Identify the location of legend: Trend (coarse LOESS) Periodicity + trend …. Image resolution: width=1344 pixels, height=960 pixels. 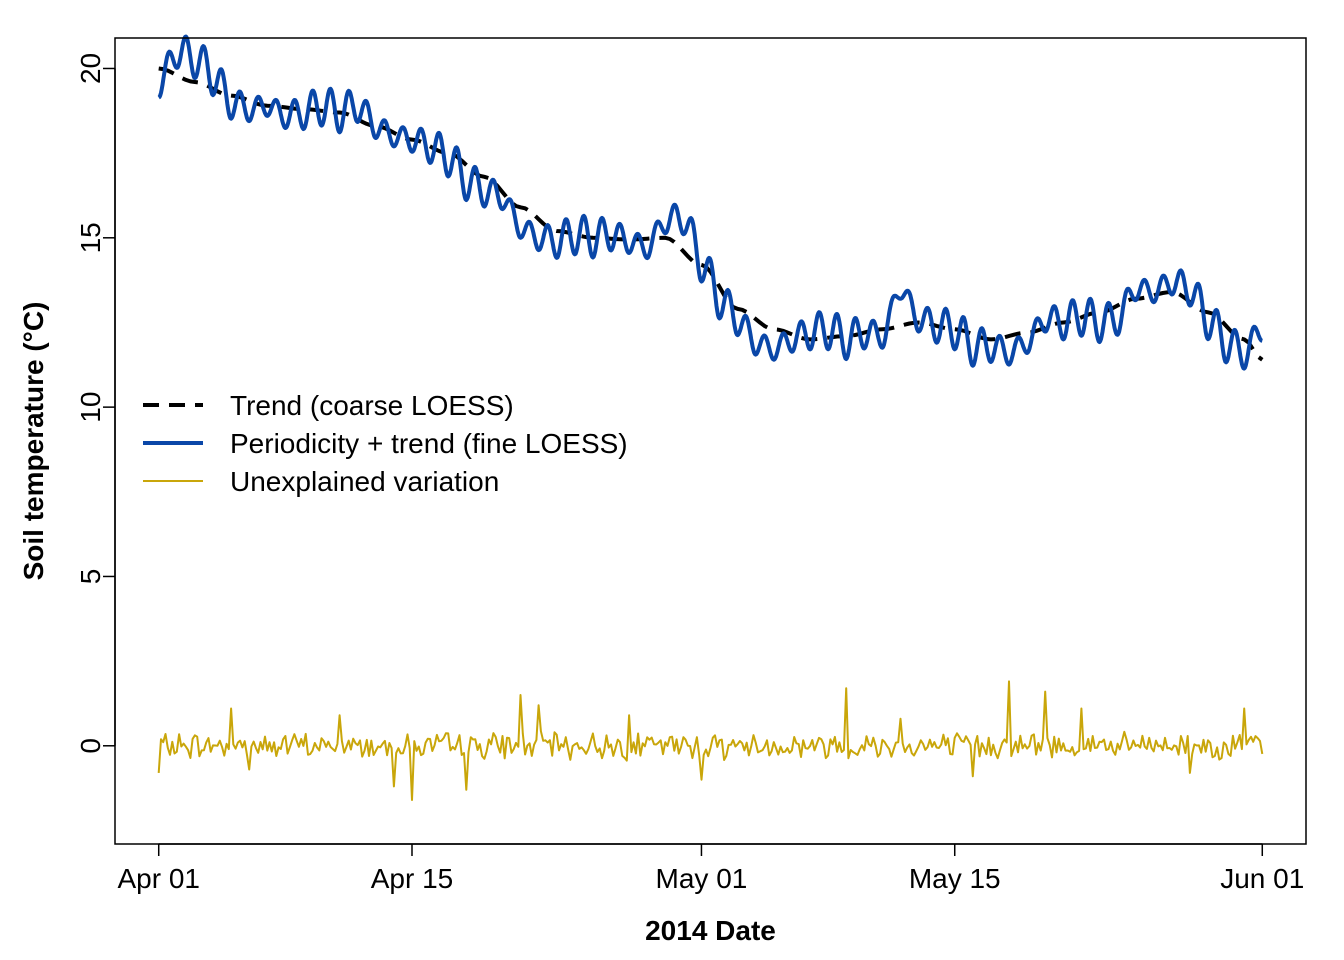
(385, 443).